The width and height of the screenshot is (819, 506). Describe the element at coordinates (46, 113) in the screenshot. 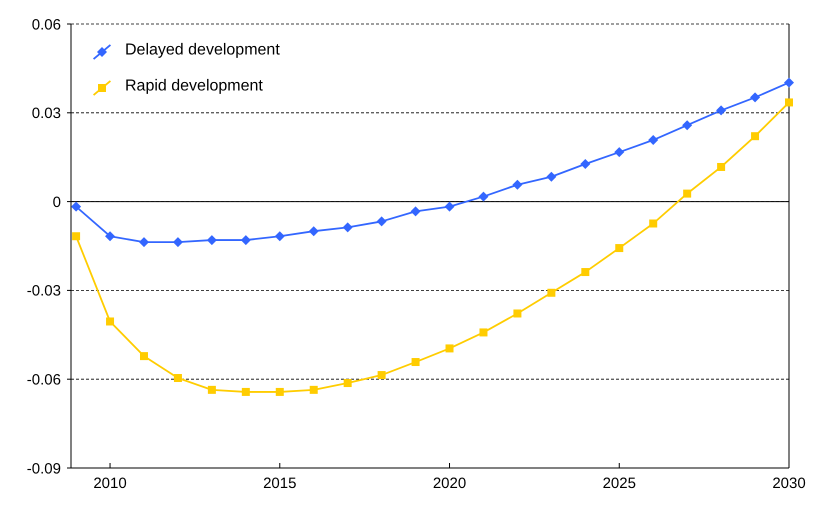

I see `y-tick-label: 0.03` at that location.